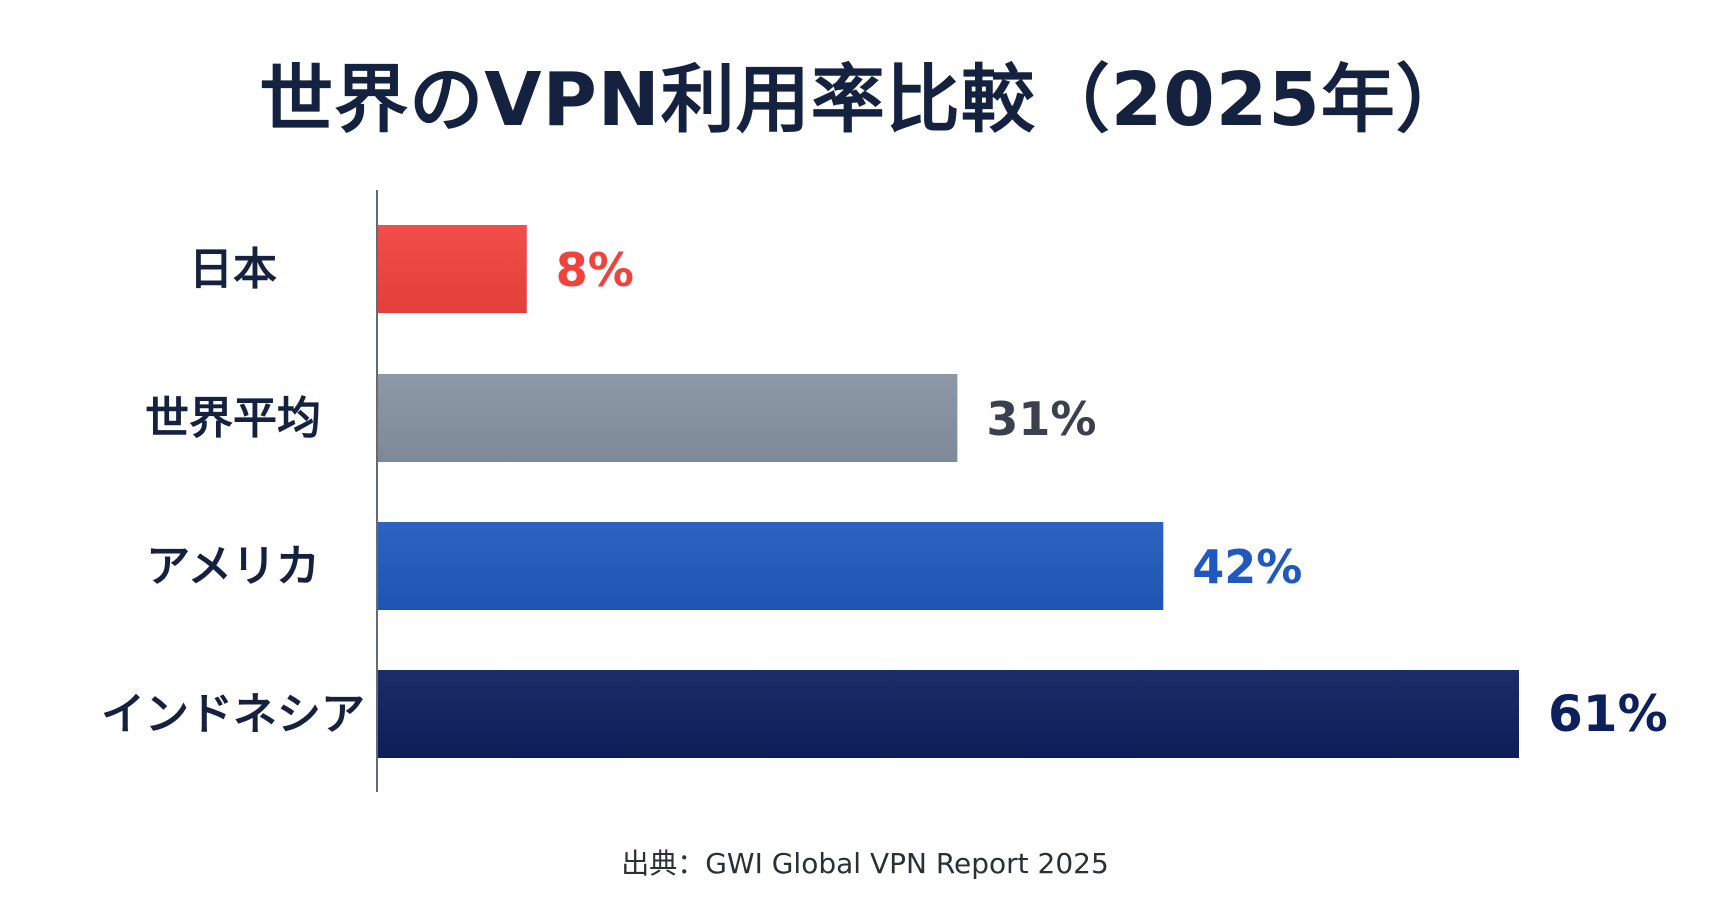  I want to click on source-note: 出典：GWI Global VPN Report 2025, so click(865, 863).